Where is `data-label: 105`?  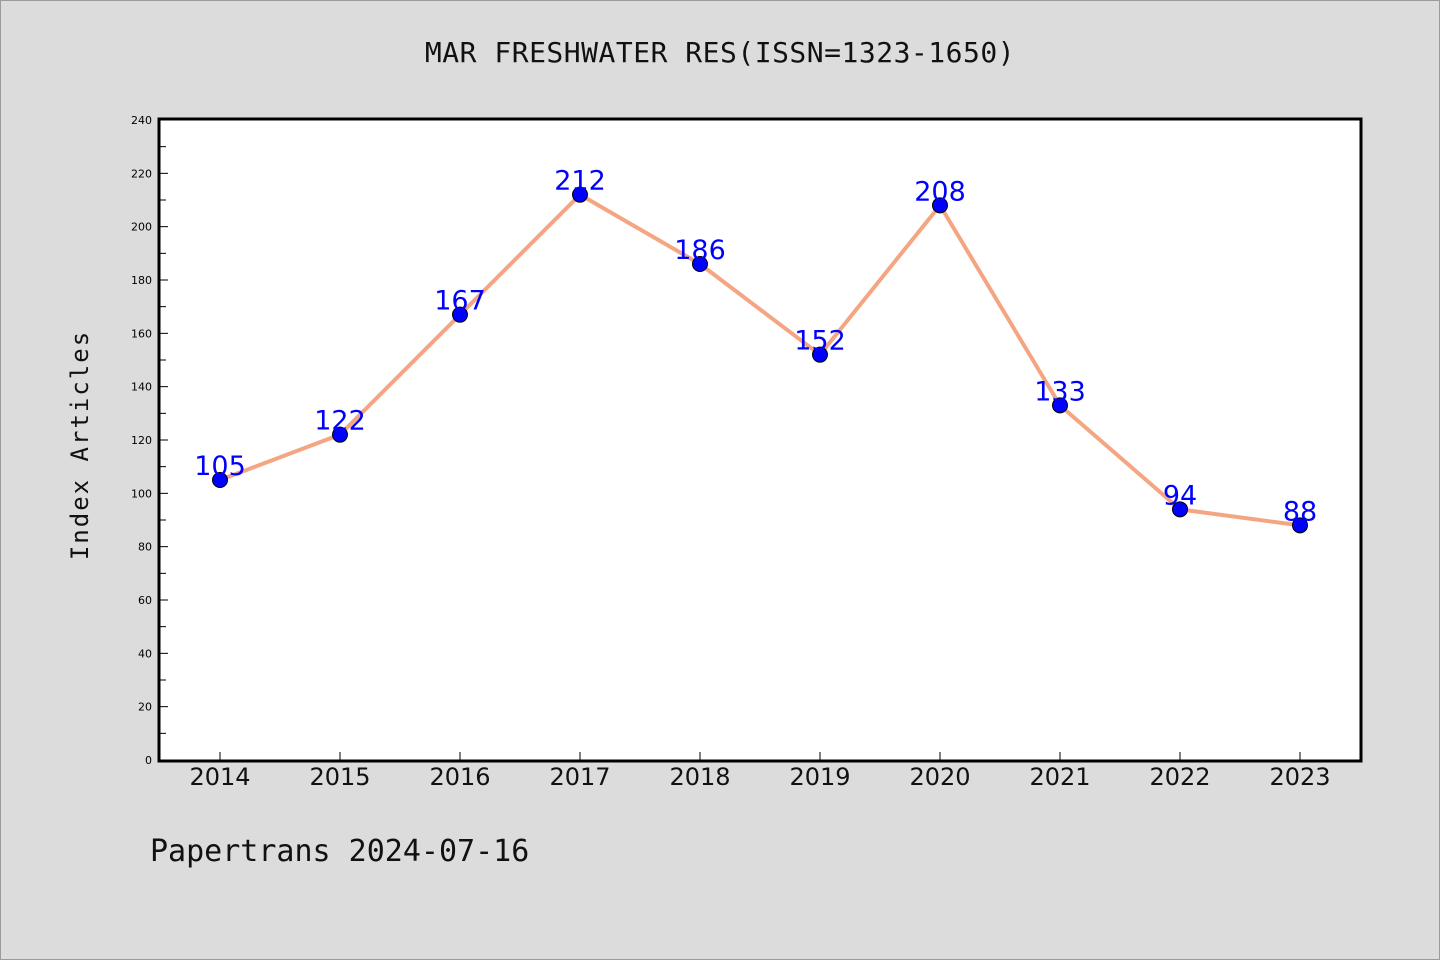
data-label: 105 is located at coordinates (220, 466).